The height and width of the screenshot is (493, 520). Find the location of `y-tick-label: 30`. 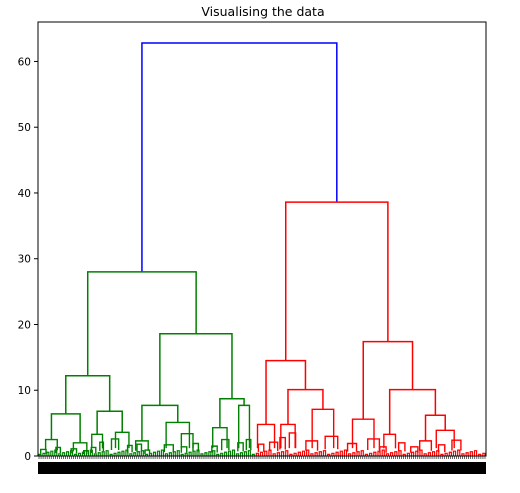

y-tick-label: 30 is located at coordinates (24, 260).